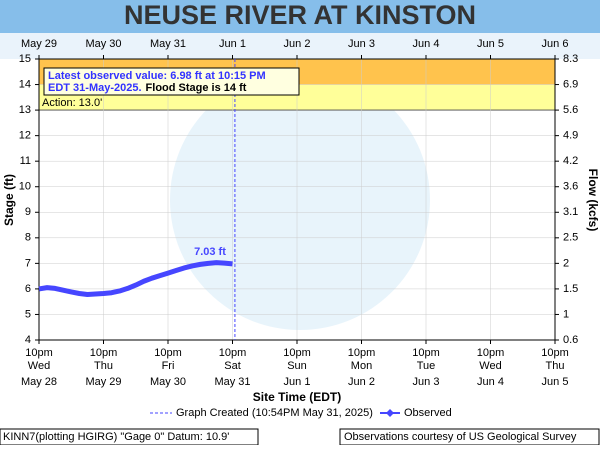 The height and width of the screenshot is (450, 600). Describe the element at coordinates (426, 382) in the screenshot. I see `x-tick-label: Jun 3` at that location.